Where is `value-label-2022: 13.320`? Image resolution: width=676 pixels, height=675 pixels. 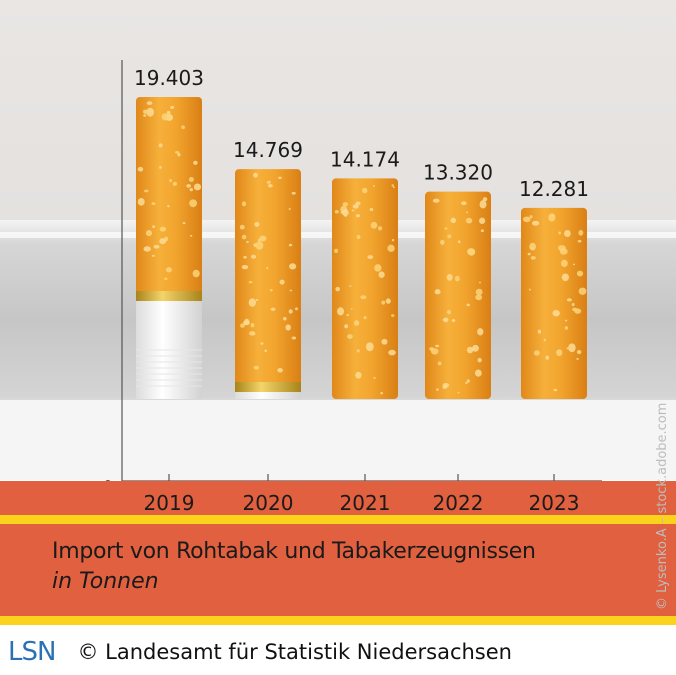 value-label-2022: 13.320 is located at coordinates (458, 173).